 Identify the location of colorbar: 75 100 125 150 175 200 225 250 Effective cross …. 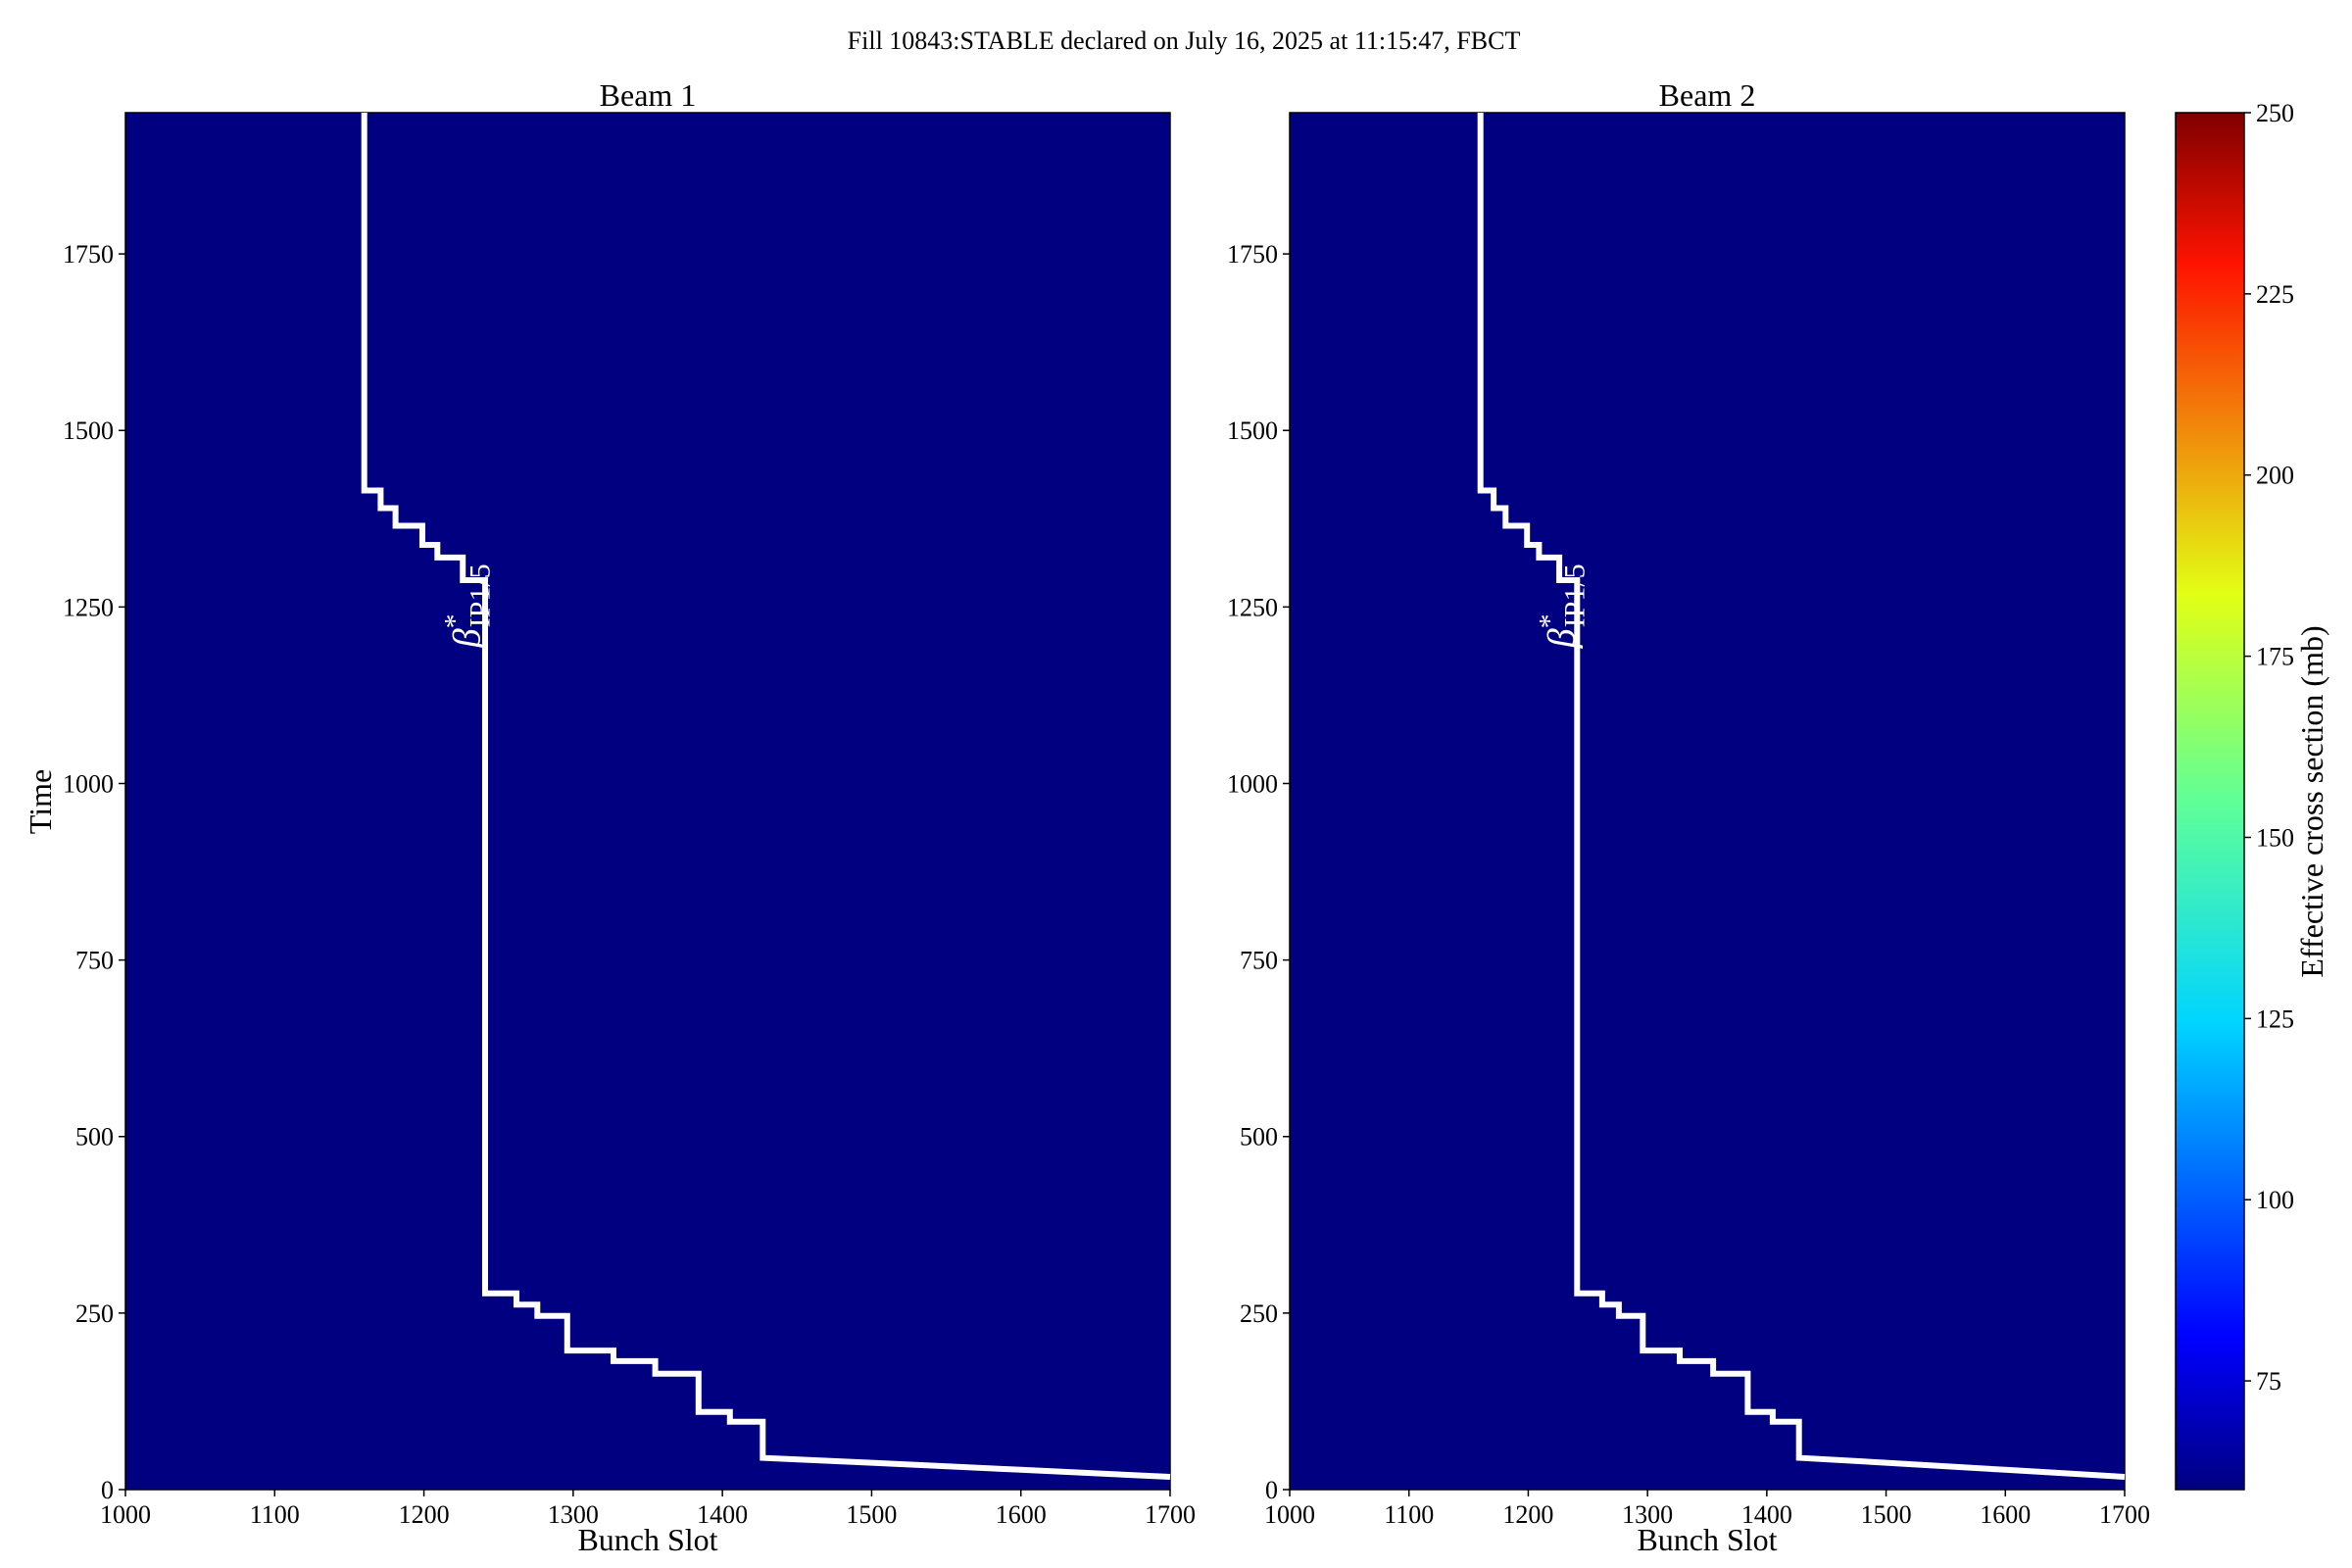
(2252, 795).